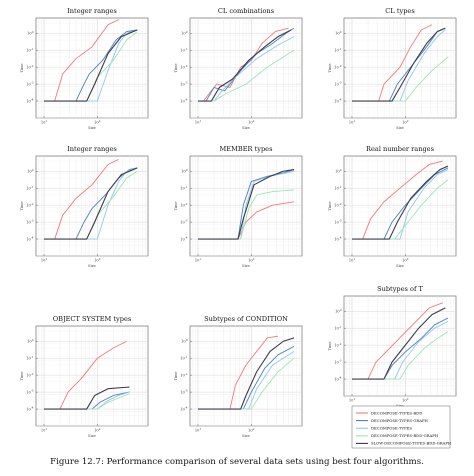  I want to click on series-line-red, so click(397, 200).